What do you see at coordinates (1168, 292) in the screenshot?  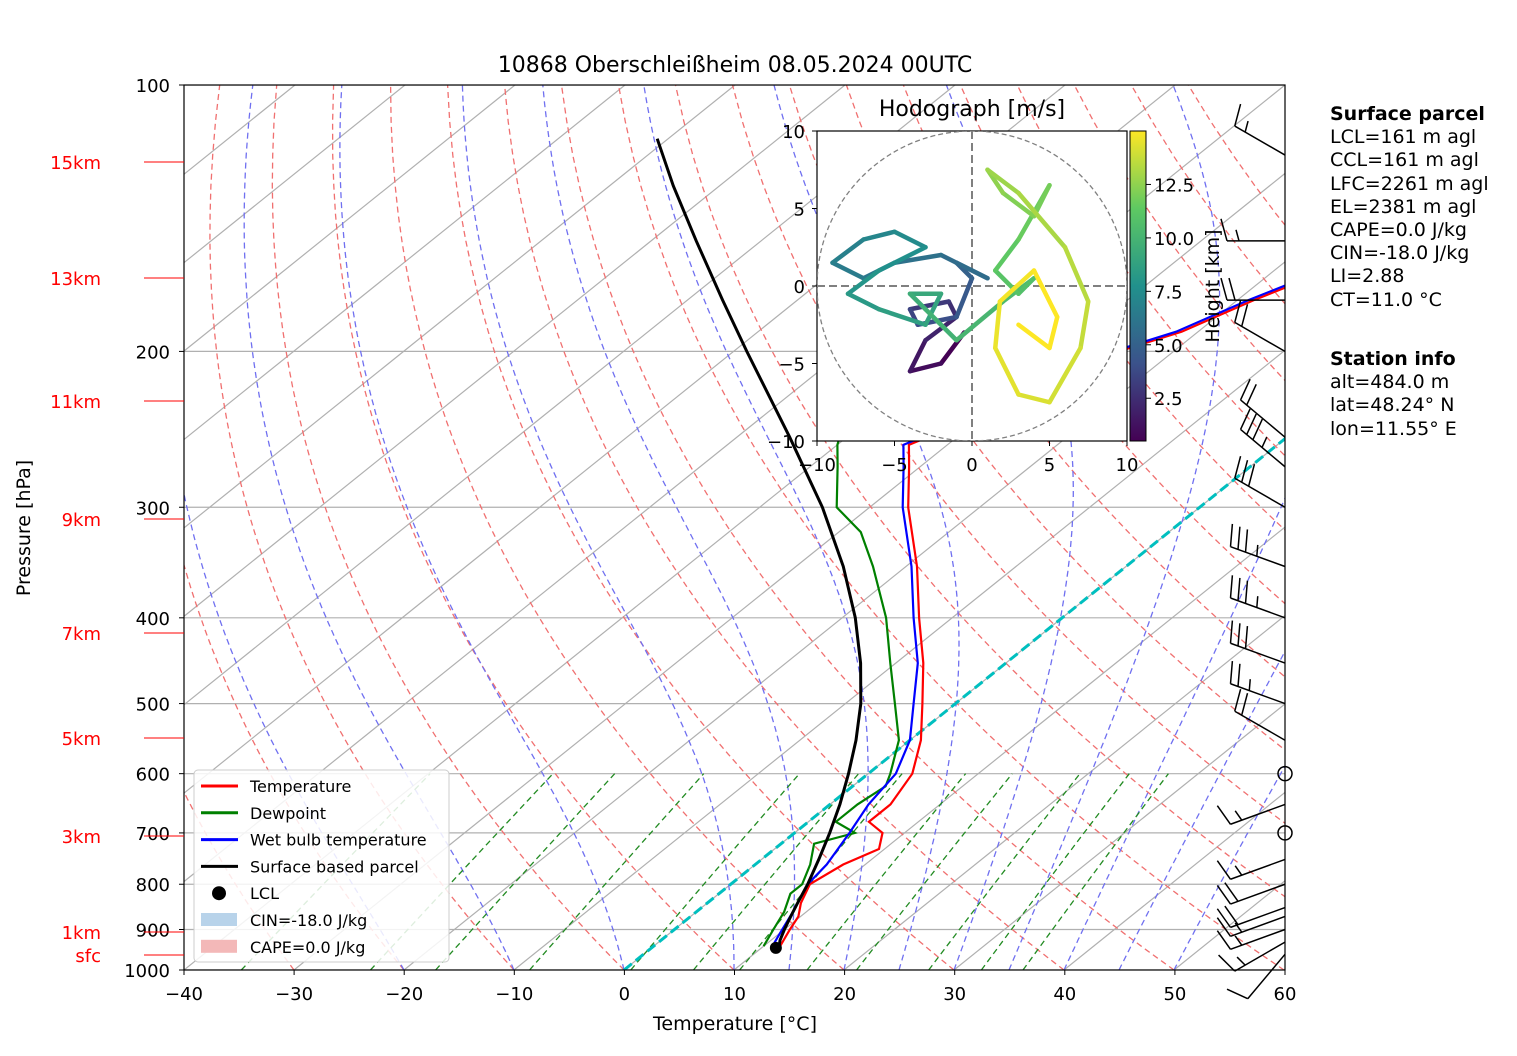 I see `colorbar-tick-label: 7.5` at bounding box center [1168, 292].